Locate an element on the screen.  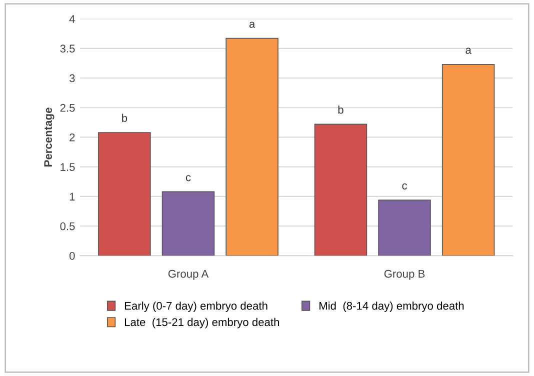
y-tick-label: 1.5 is located at coordinates (67, 167).